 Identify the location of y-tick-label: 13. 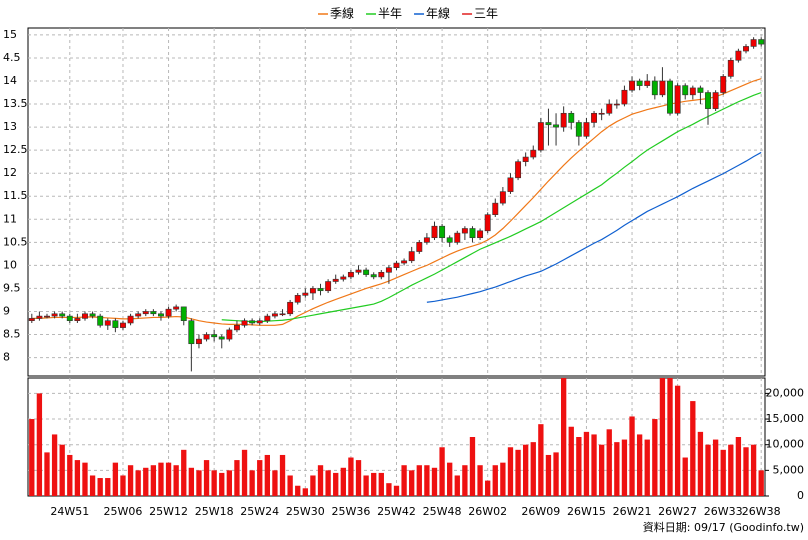
(10, 126).